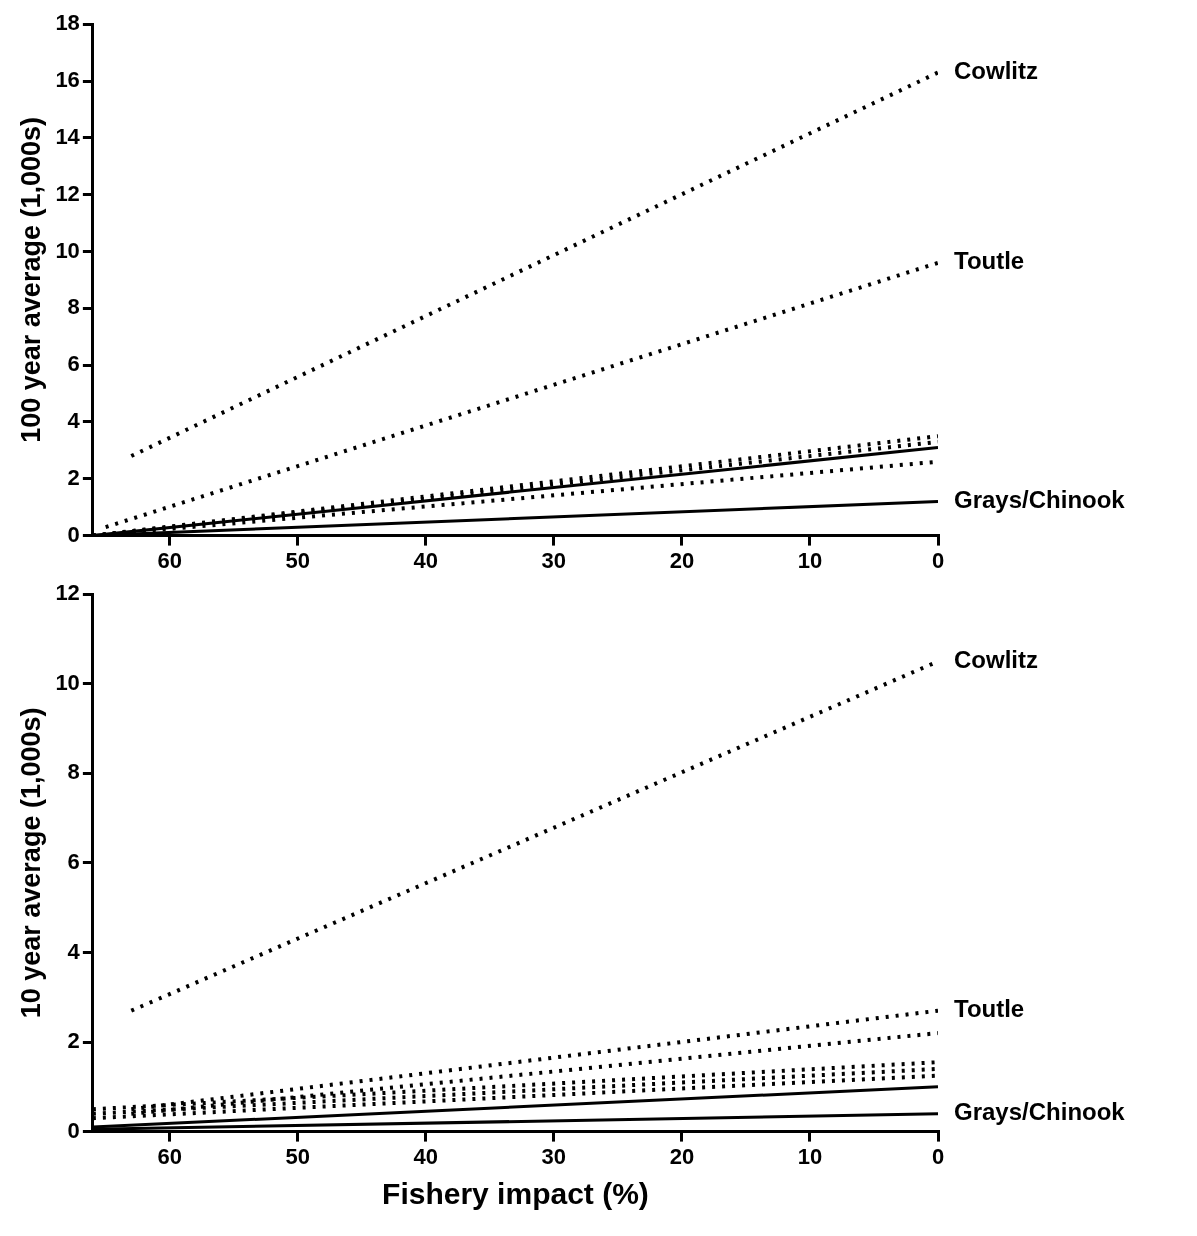 Image resolution: width=1197 pixels, height=1236 pixels. Describe the element at coordinates (68, 136) in the screenshot. I see `y-tick-label: 14` at that location.